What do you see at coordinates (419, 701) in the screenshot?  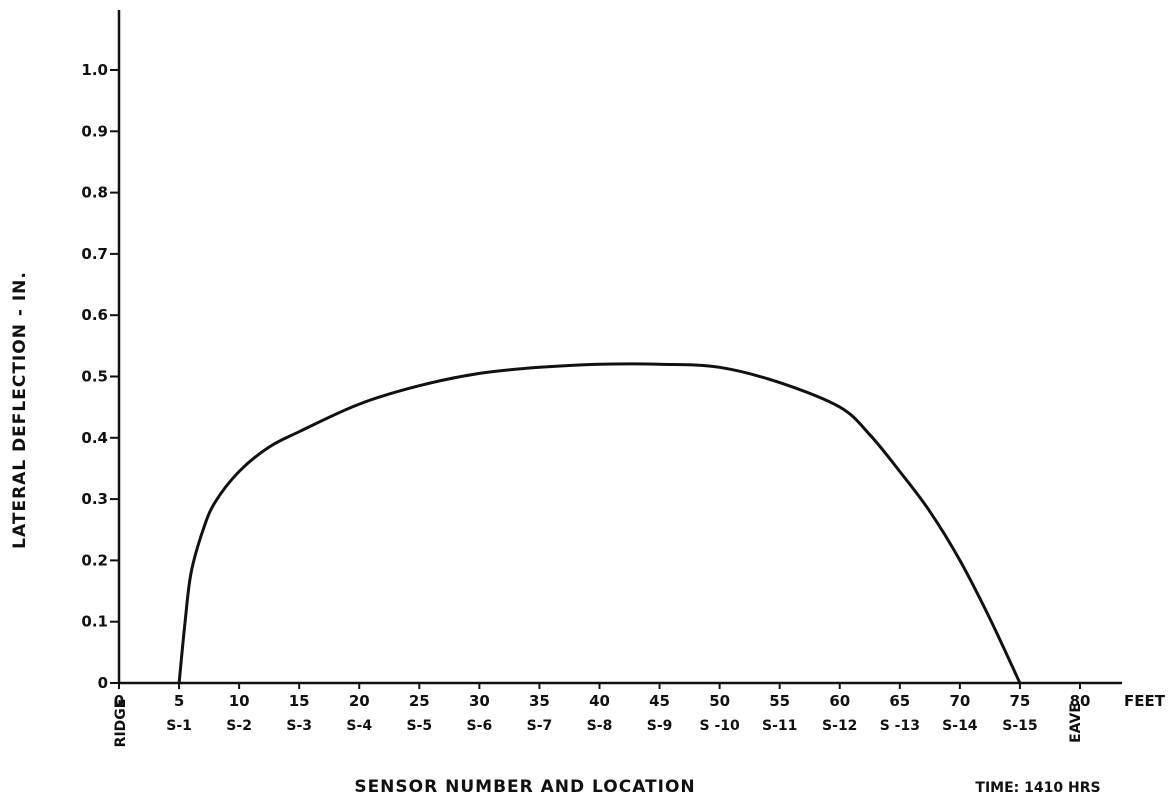 I see `x-tick-label: 25` at bounding box center [419, 701].